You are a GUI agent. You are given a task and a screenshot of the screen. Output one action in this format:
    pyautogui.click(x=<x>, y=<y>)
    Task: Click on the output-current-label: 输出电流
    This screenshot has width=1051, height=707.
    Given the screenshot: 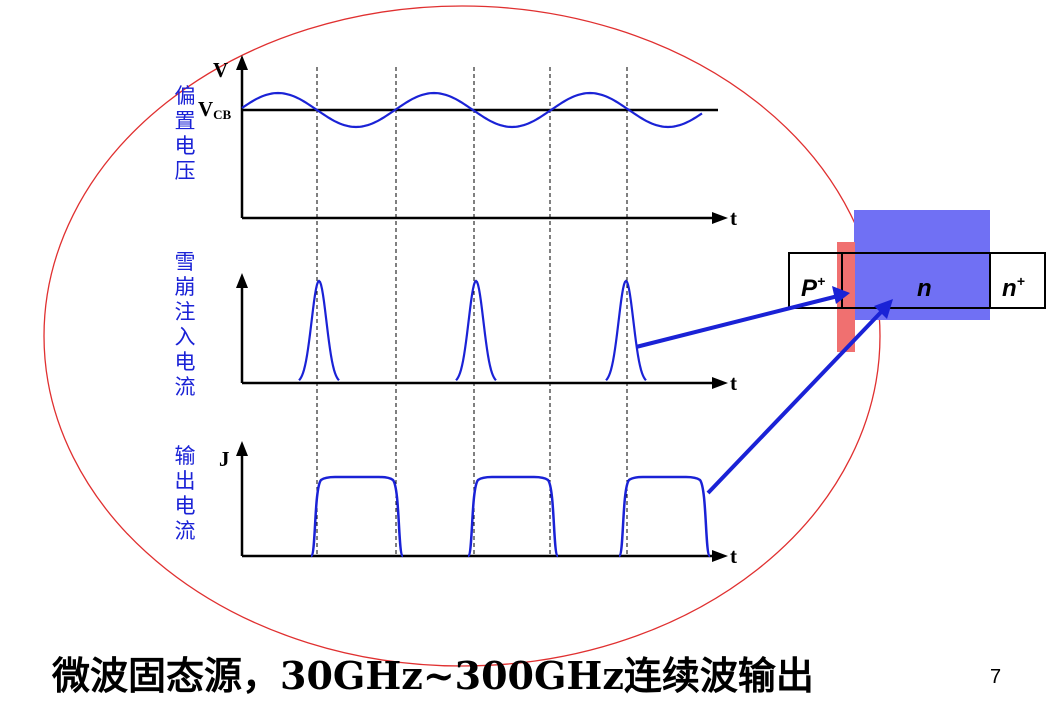 What is the action you would take?
    pyautogui.click(x=185, y=493)
    